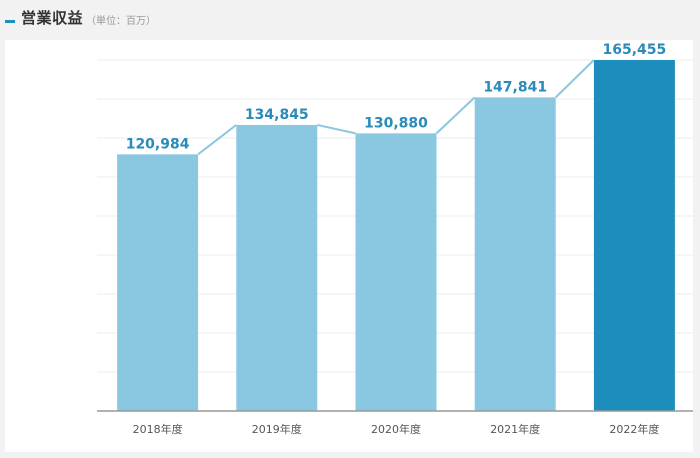  Describe the element at coordinates (396, 429) in the screenshot. I see `x-tick-label: 2020年度` at that location.